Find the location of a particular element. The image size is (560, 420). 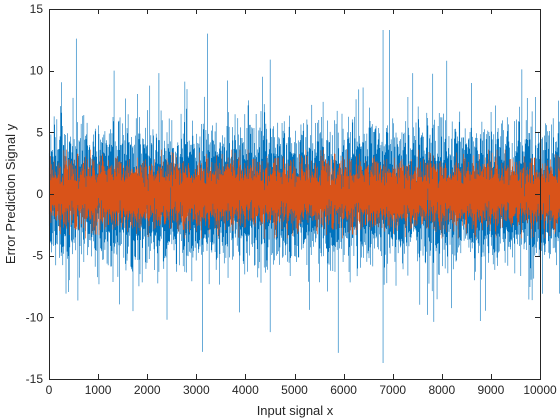

y-tick-label: 10 is located at coordinates (37, 71).